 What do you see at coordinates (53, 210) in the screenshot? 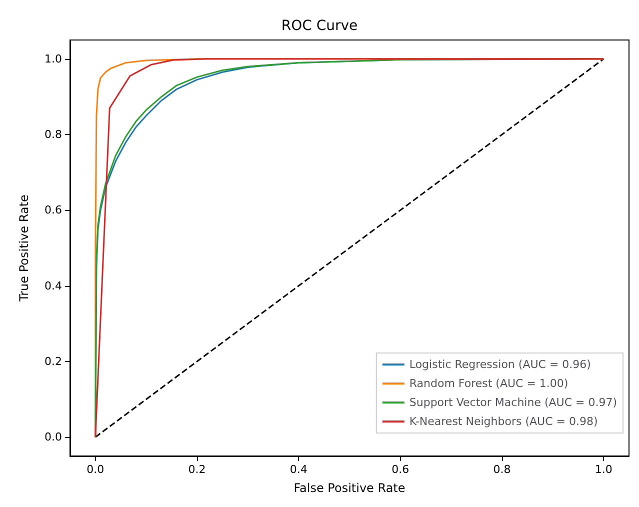
I see `y-tick-label: 0.6` at bounding box center [53, 210].